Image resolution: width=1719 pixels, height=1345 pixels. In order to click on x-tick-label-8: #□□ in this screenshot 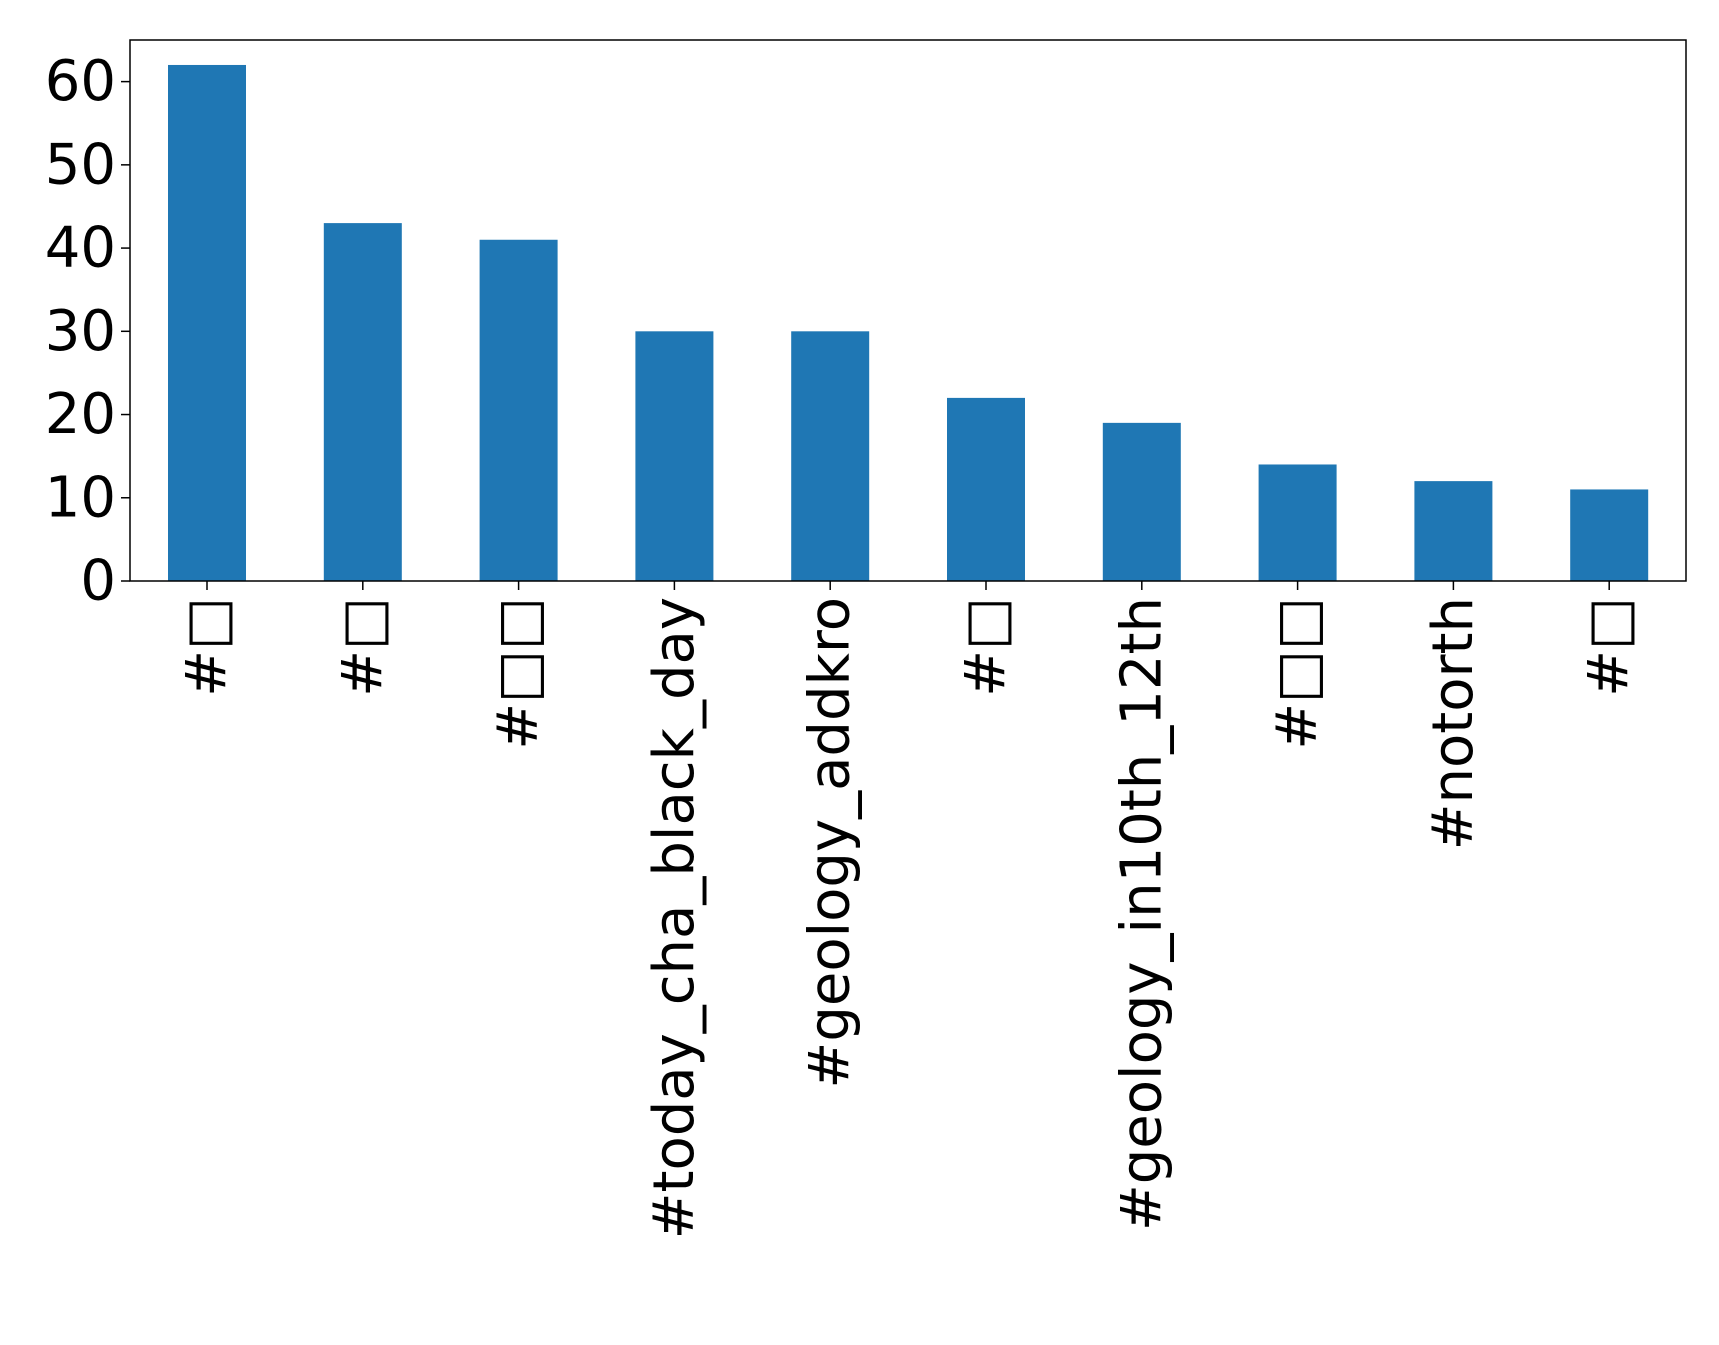, I will do `click(1297, 673)`.